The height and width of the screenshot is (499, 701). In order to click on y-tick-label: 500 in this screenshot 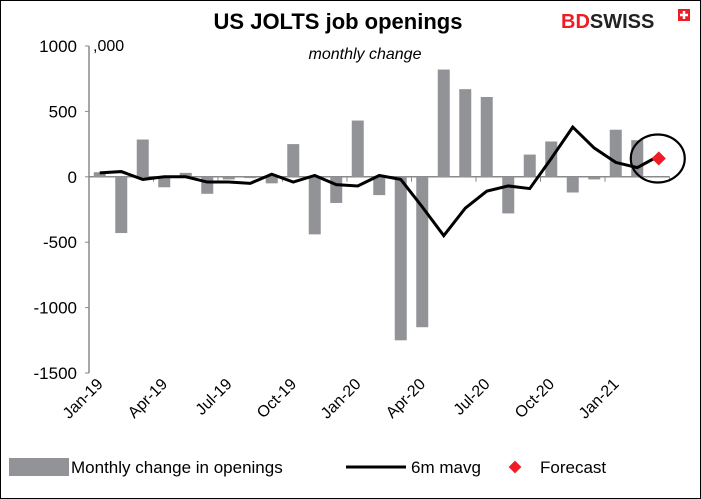, I will do `click(63, 111)`.